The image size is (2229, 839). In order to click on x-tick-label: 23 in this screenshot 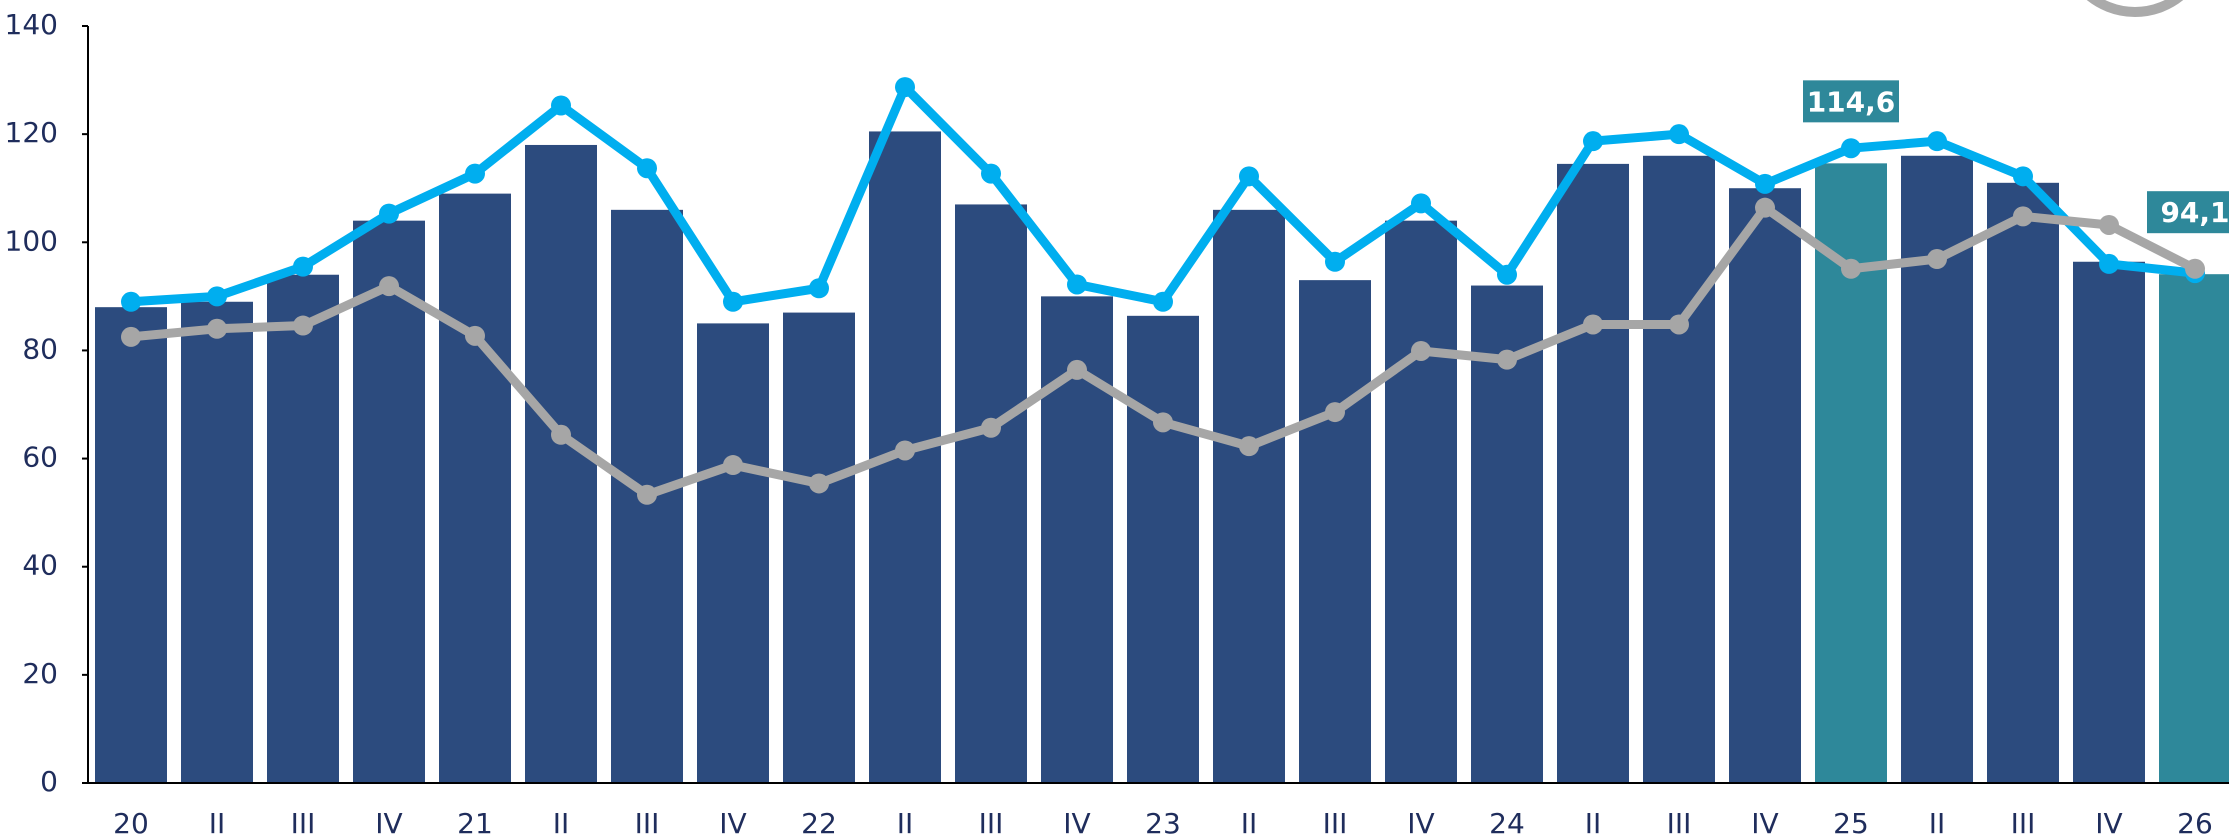, I will do `click(1163, 823)`.